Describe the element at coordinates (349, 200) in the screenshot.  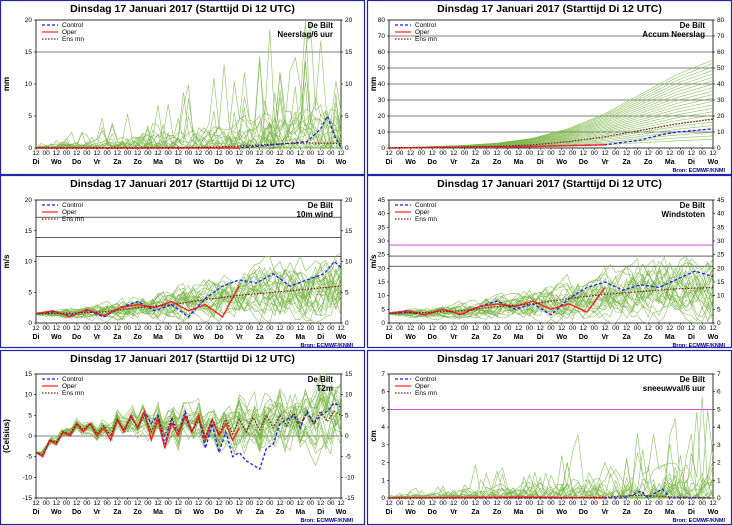
I see `right-y-tick-label: 20` at that location.